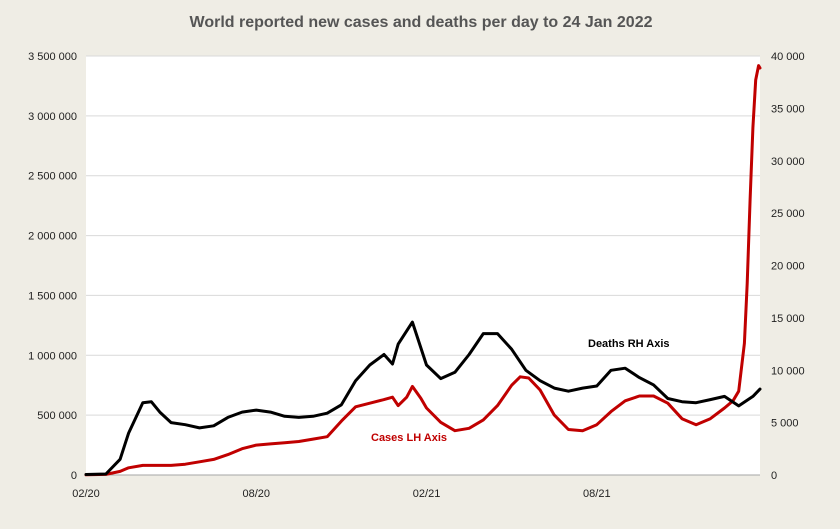  Describe the element at coordinates (341, 494) in the screenshot. I see `x-axis-ticks: 02/20 08/20 02/21 08/21` at that location.